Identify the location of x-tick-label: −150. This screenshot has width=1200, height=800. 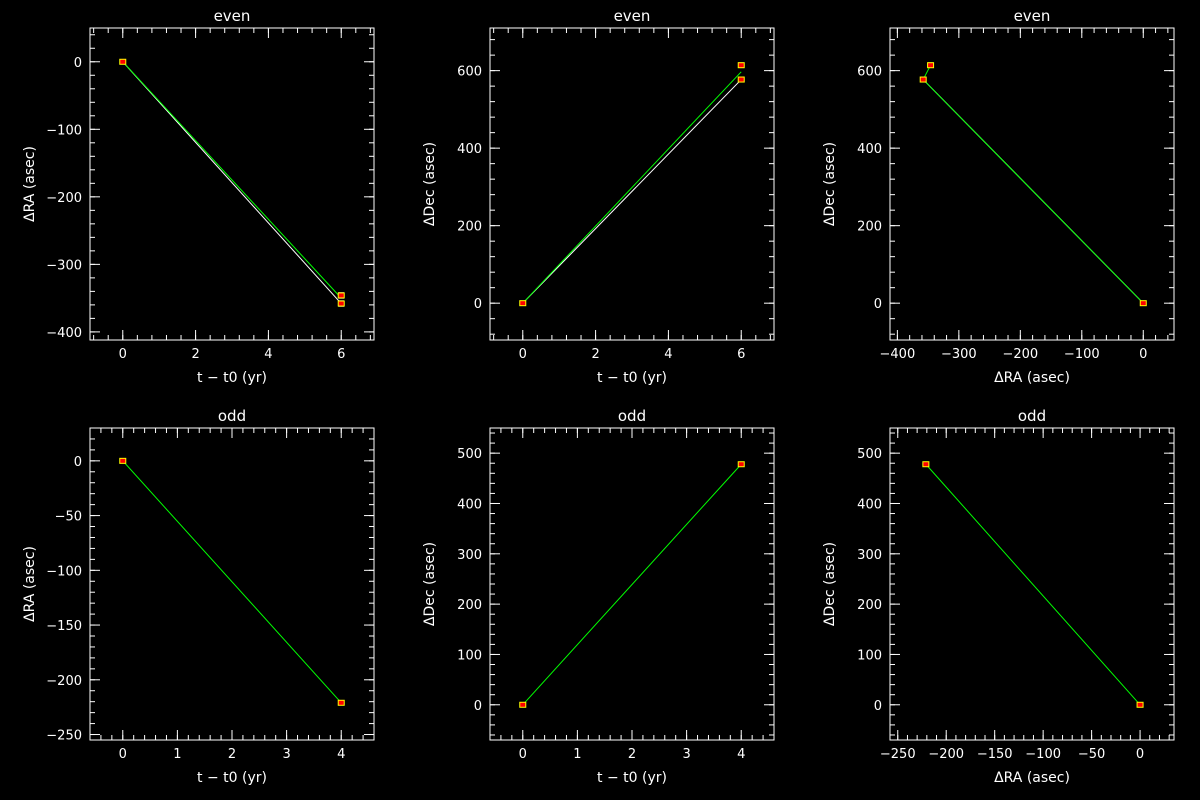
(995, 754).